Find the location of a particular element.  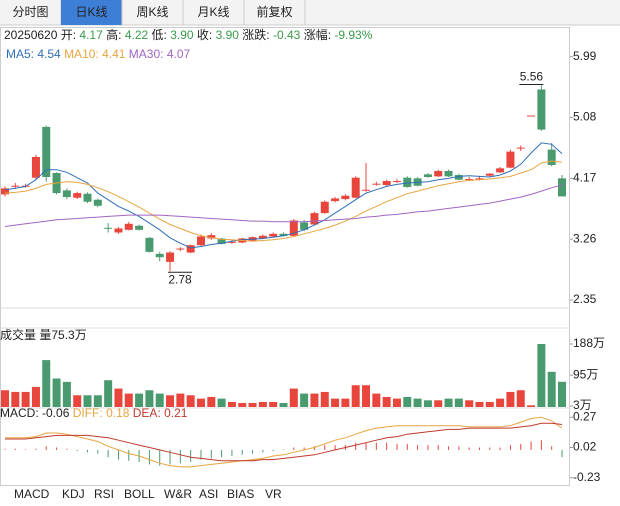

date: 20250620 is located at coordinates (31, 35).